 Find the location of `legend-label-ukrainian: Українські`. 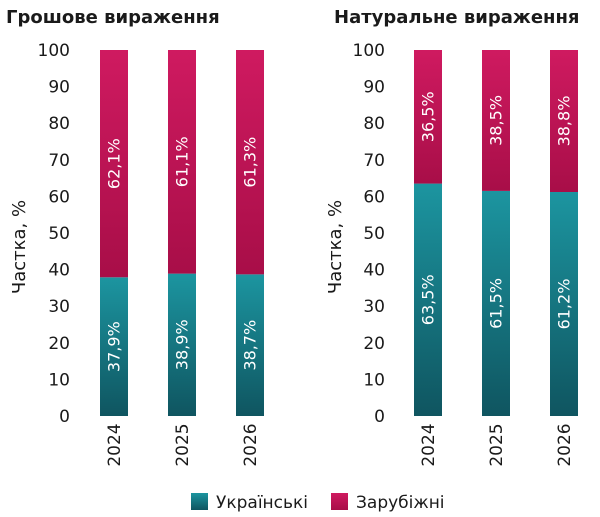

legend-label-ukrainian: Українські is located at coordinates (262, 503).